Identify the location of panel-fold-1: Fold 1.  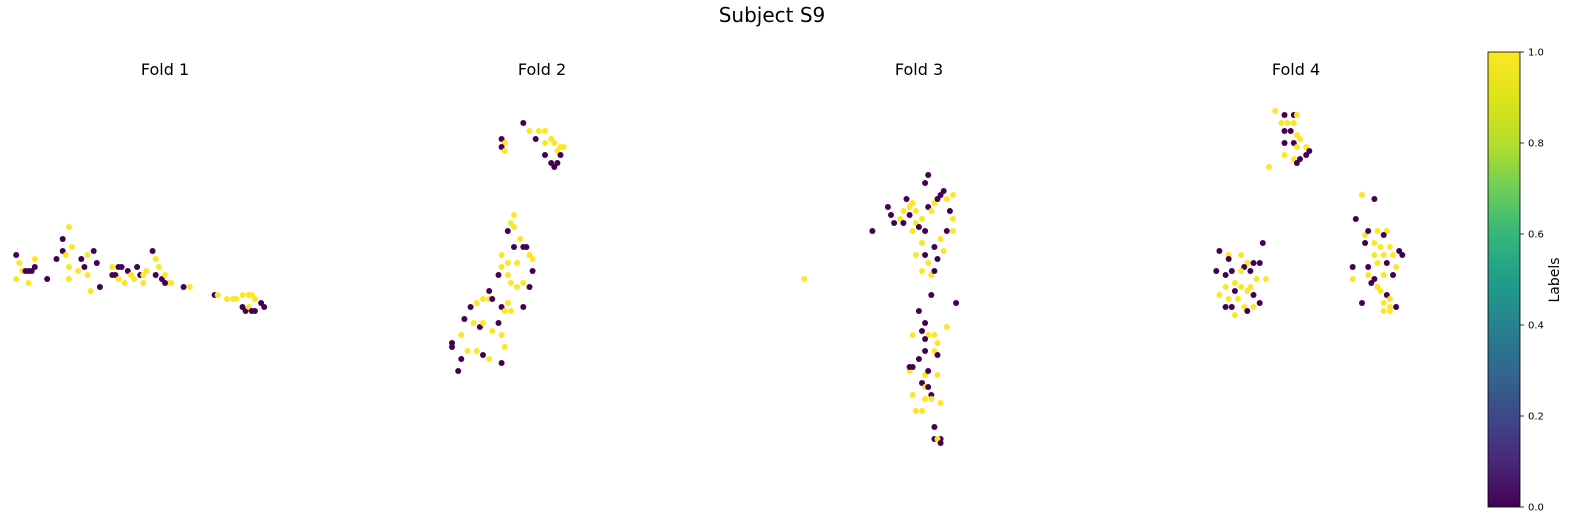
(140, 187).